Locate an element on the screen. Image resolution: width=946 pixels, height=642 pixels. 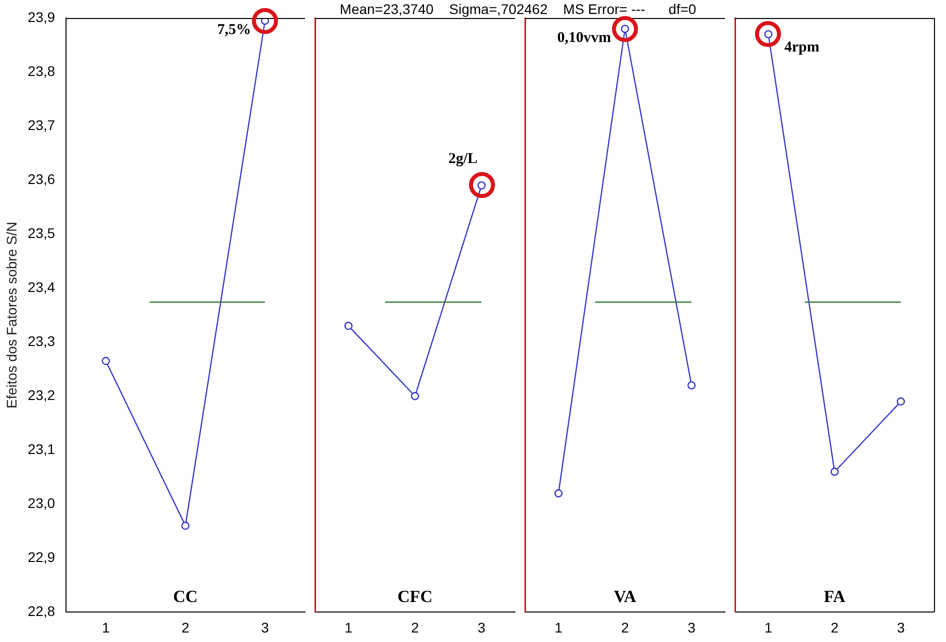
y-tick-label: 23,6 is located at coordinates (42, 178).